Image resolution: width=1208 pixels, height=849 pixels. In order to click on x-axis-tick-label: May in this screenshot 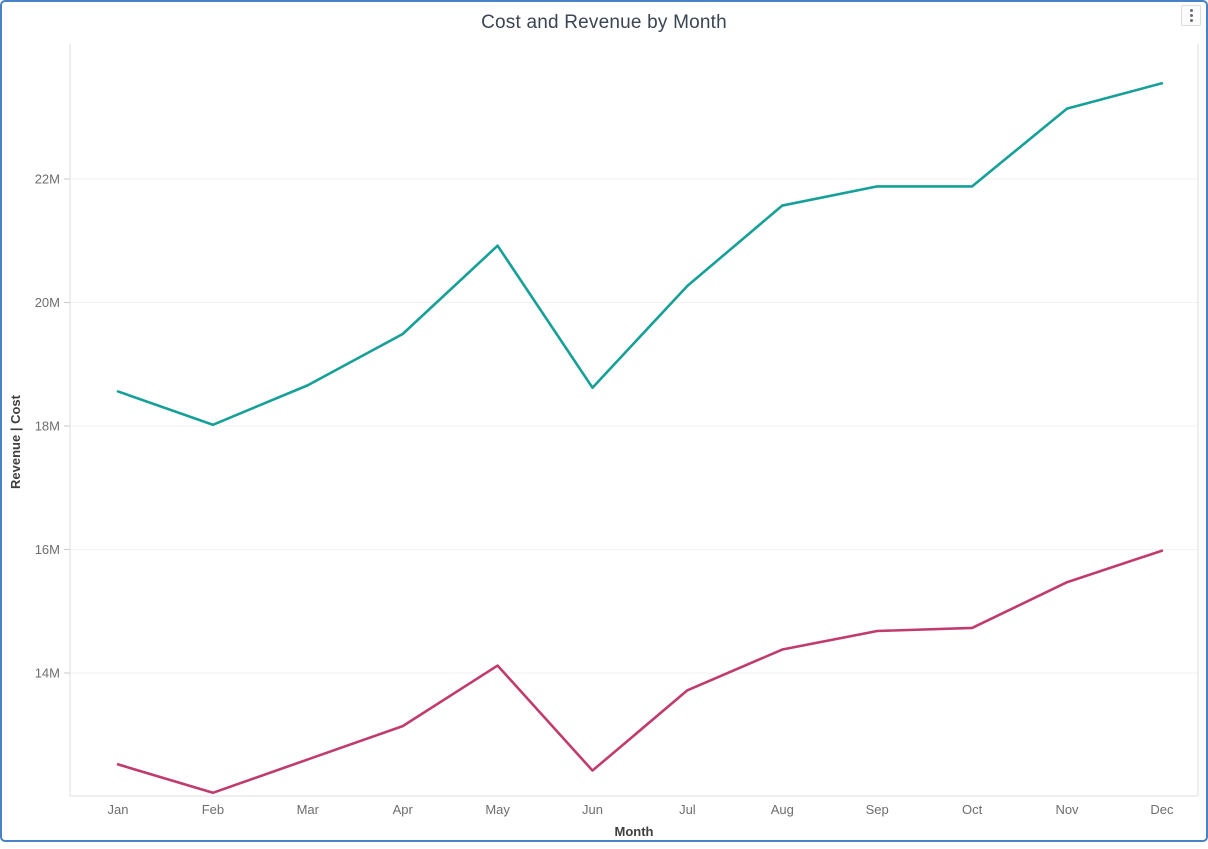, I will do `click(497, 809)`.